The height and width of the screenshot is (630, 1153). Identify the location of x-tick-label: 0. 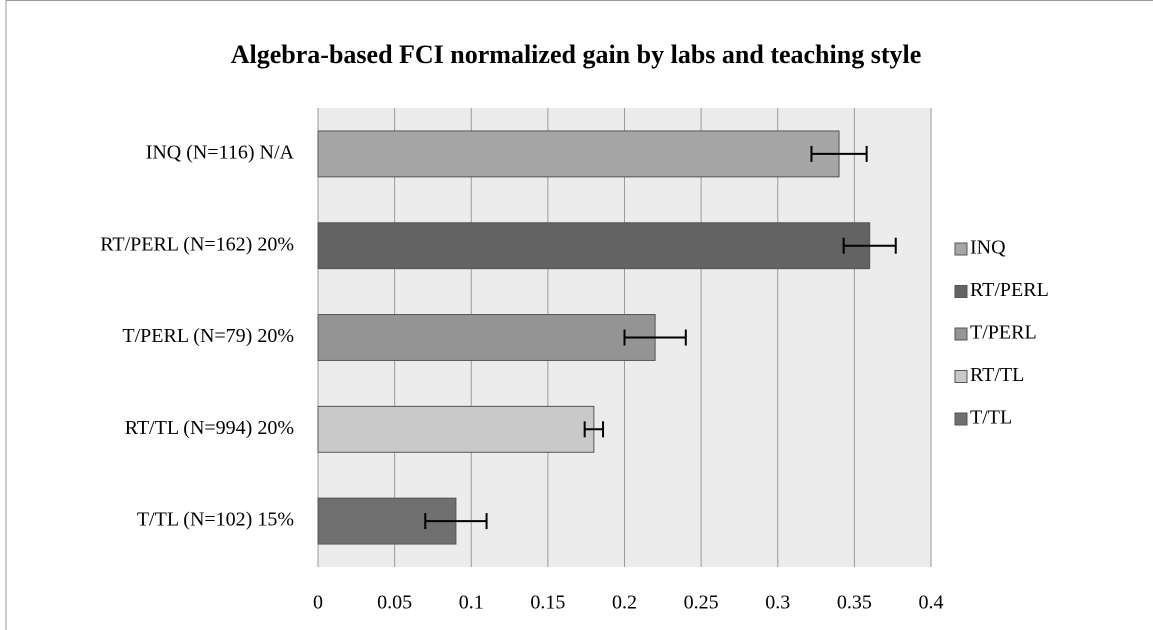
(318, 603).